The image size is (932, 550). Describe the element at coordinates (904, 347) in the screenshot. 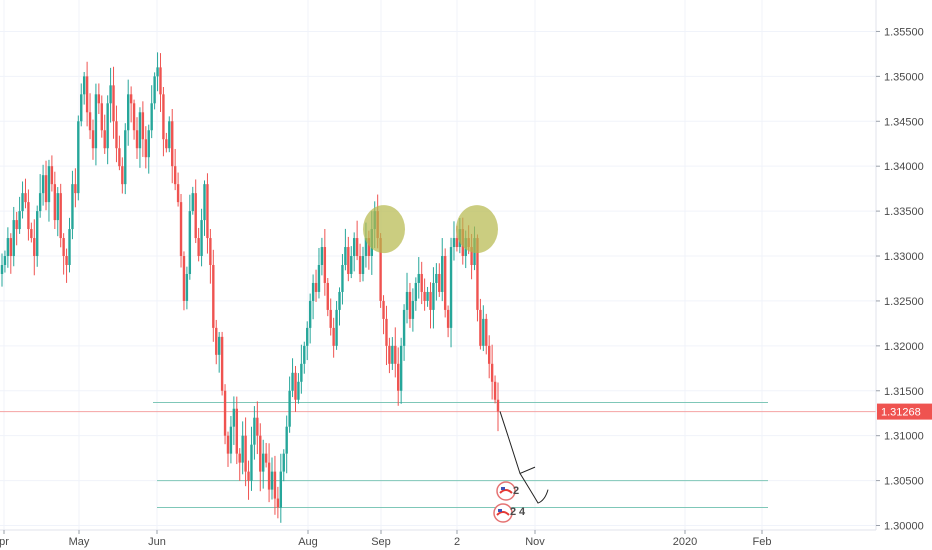

I see `price-tick-label: 1.32000` at that location.